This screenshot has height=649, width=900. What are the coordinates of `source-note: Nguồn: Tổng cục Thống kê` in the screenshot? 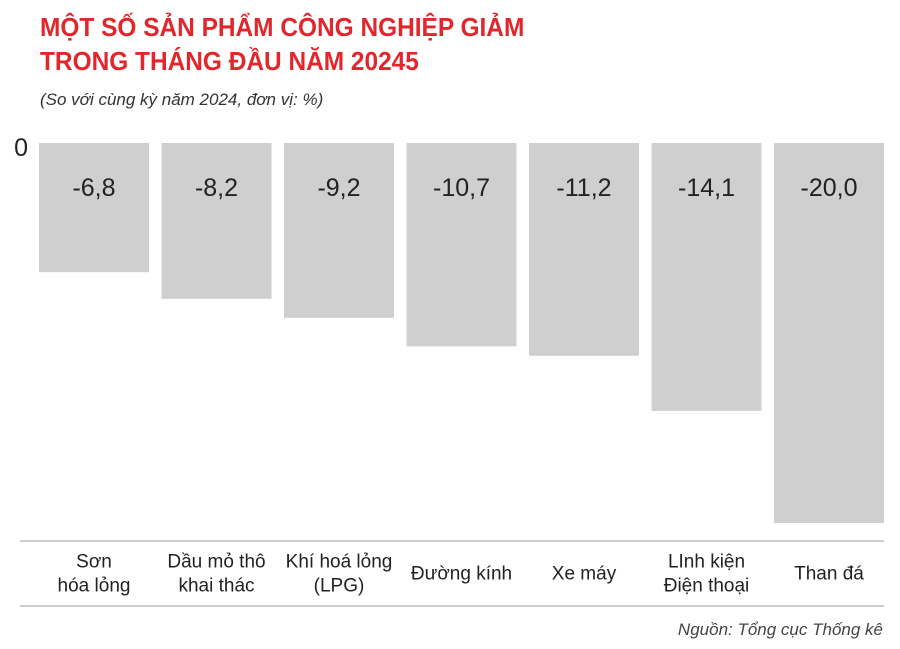 It's located at (780, 629).